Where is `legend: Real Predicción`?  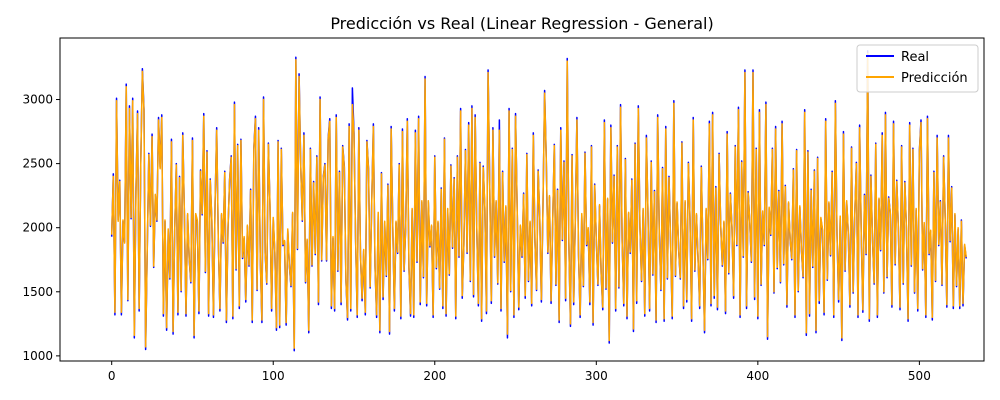 legend: Real Predicción is located at coordinates (917, 68).